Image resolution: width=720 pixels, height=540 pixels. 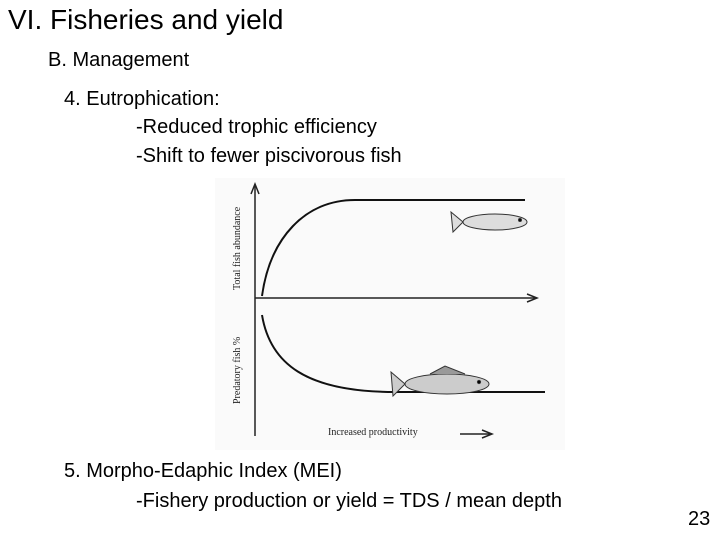 I want to click on item-point: -Shift to fewer piscivorous fish, so click(x=269, y=156).